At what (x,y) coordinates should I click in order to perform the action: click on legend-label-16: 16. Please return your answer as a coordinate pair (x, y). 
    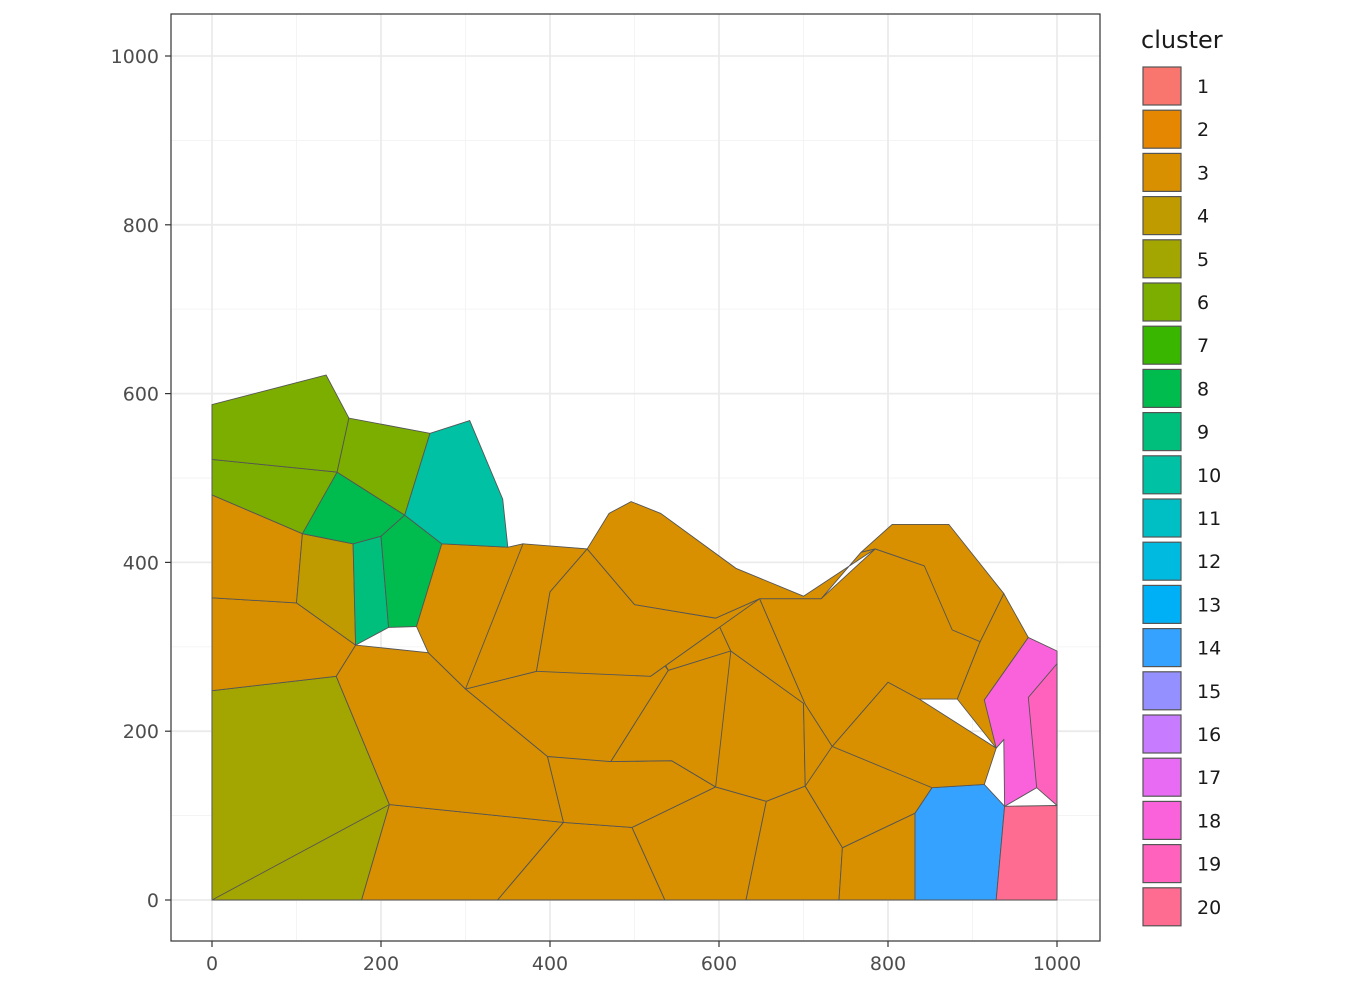
    Looking at the image, I should click on (1209, 735).